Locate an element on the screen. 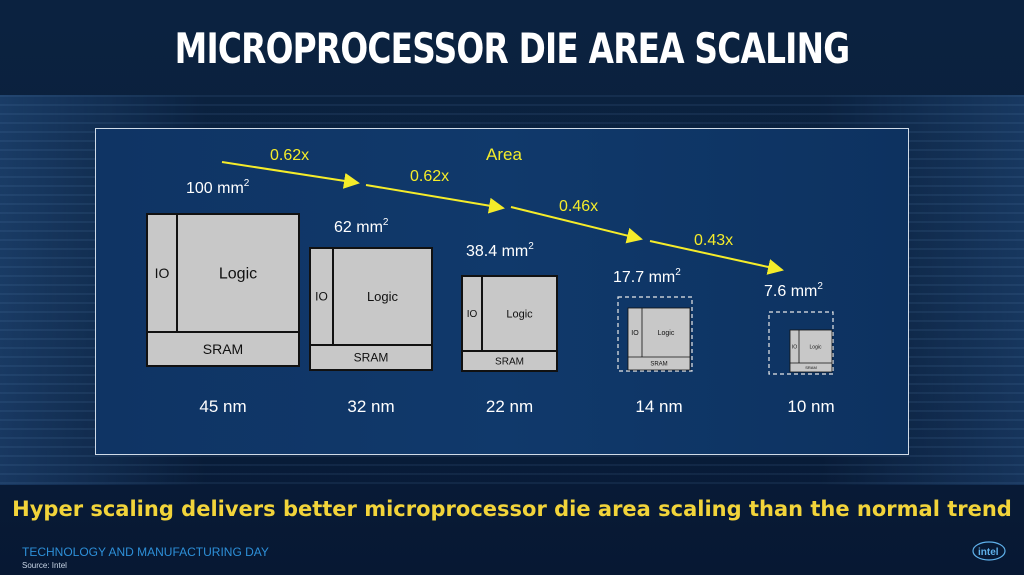 This screenshot has width=1024, height=575. scaling-factor-label: 0.43x is located at coordinates (713, 240).